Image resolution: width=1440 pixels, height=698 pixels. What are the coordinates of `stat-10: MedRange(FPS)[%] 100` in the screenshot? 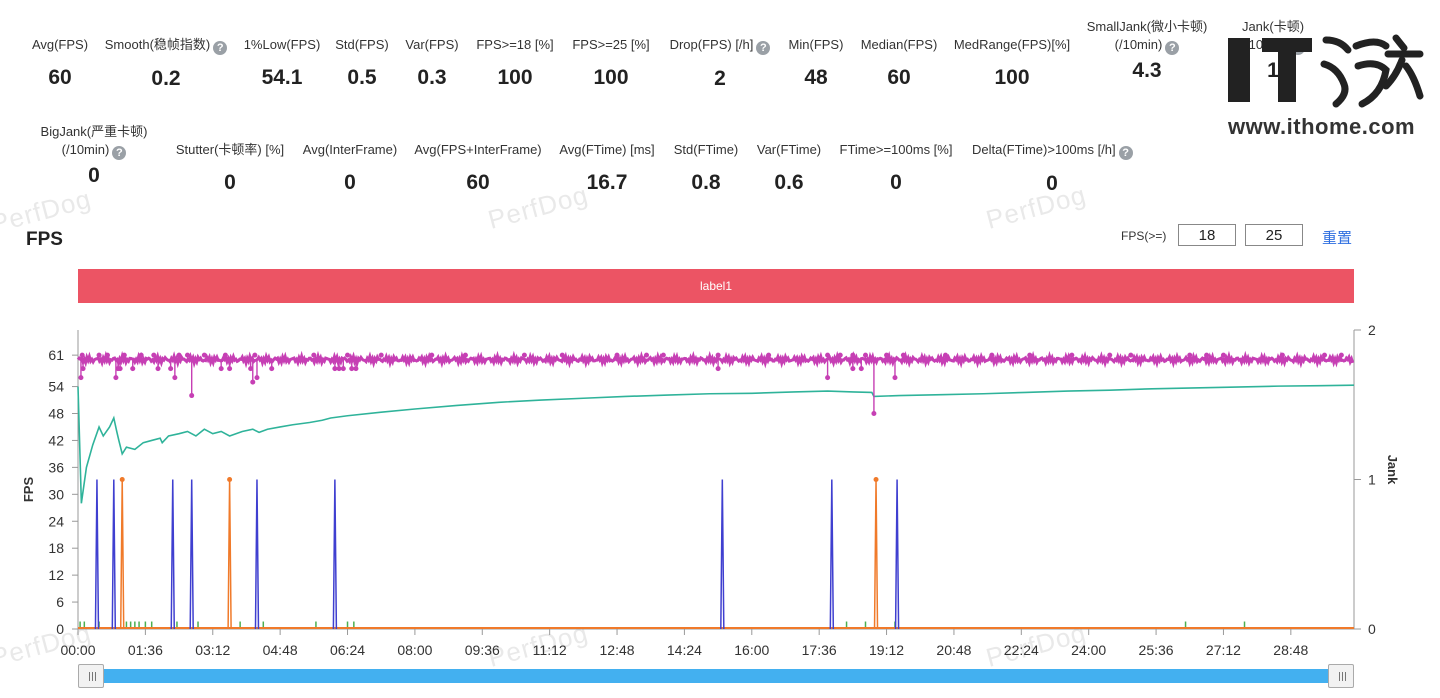 It's located at (1012, 63).